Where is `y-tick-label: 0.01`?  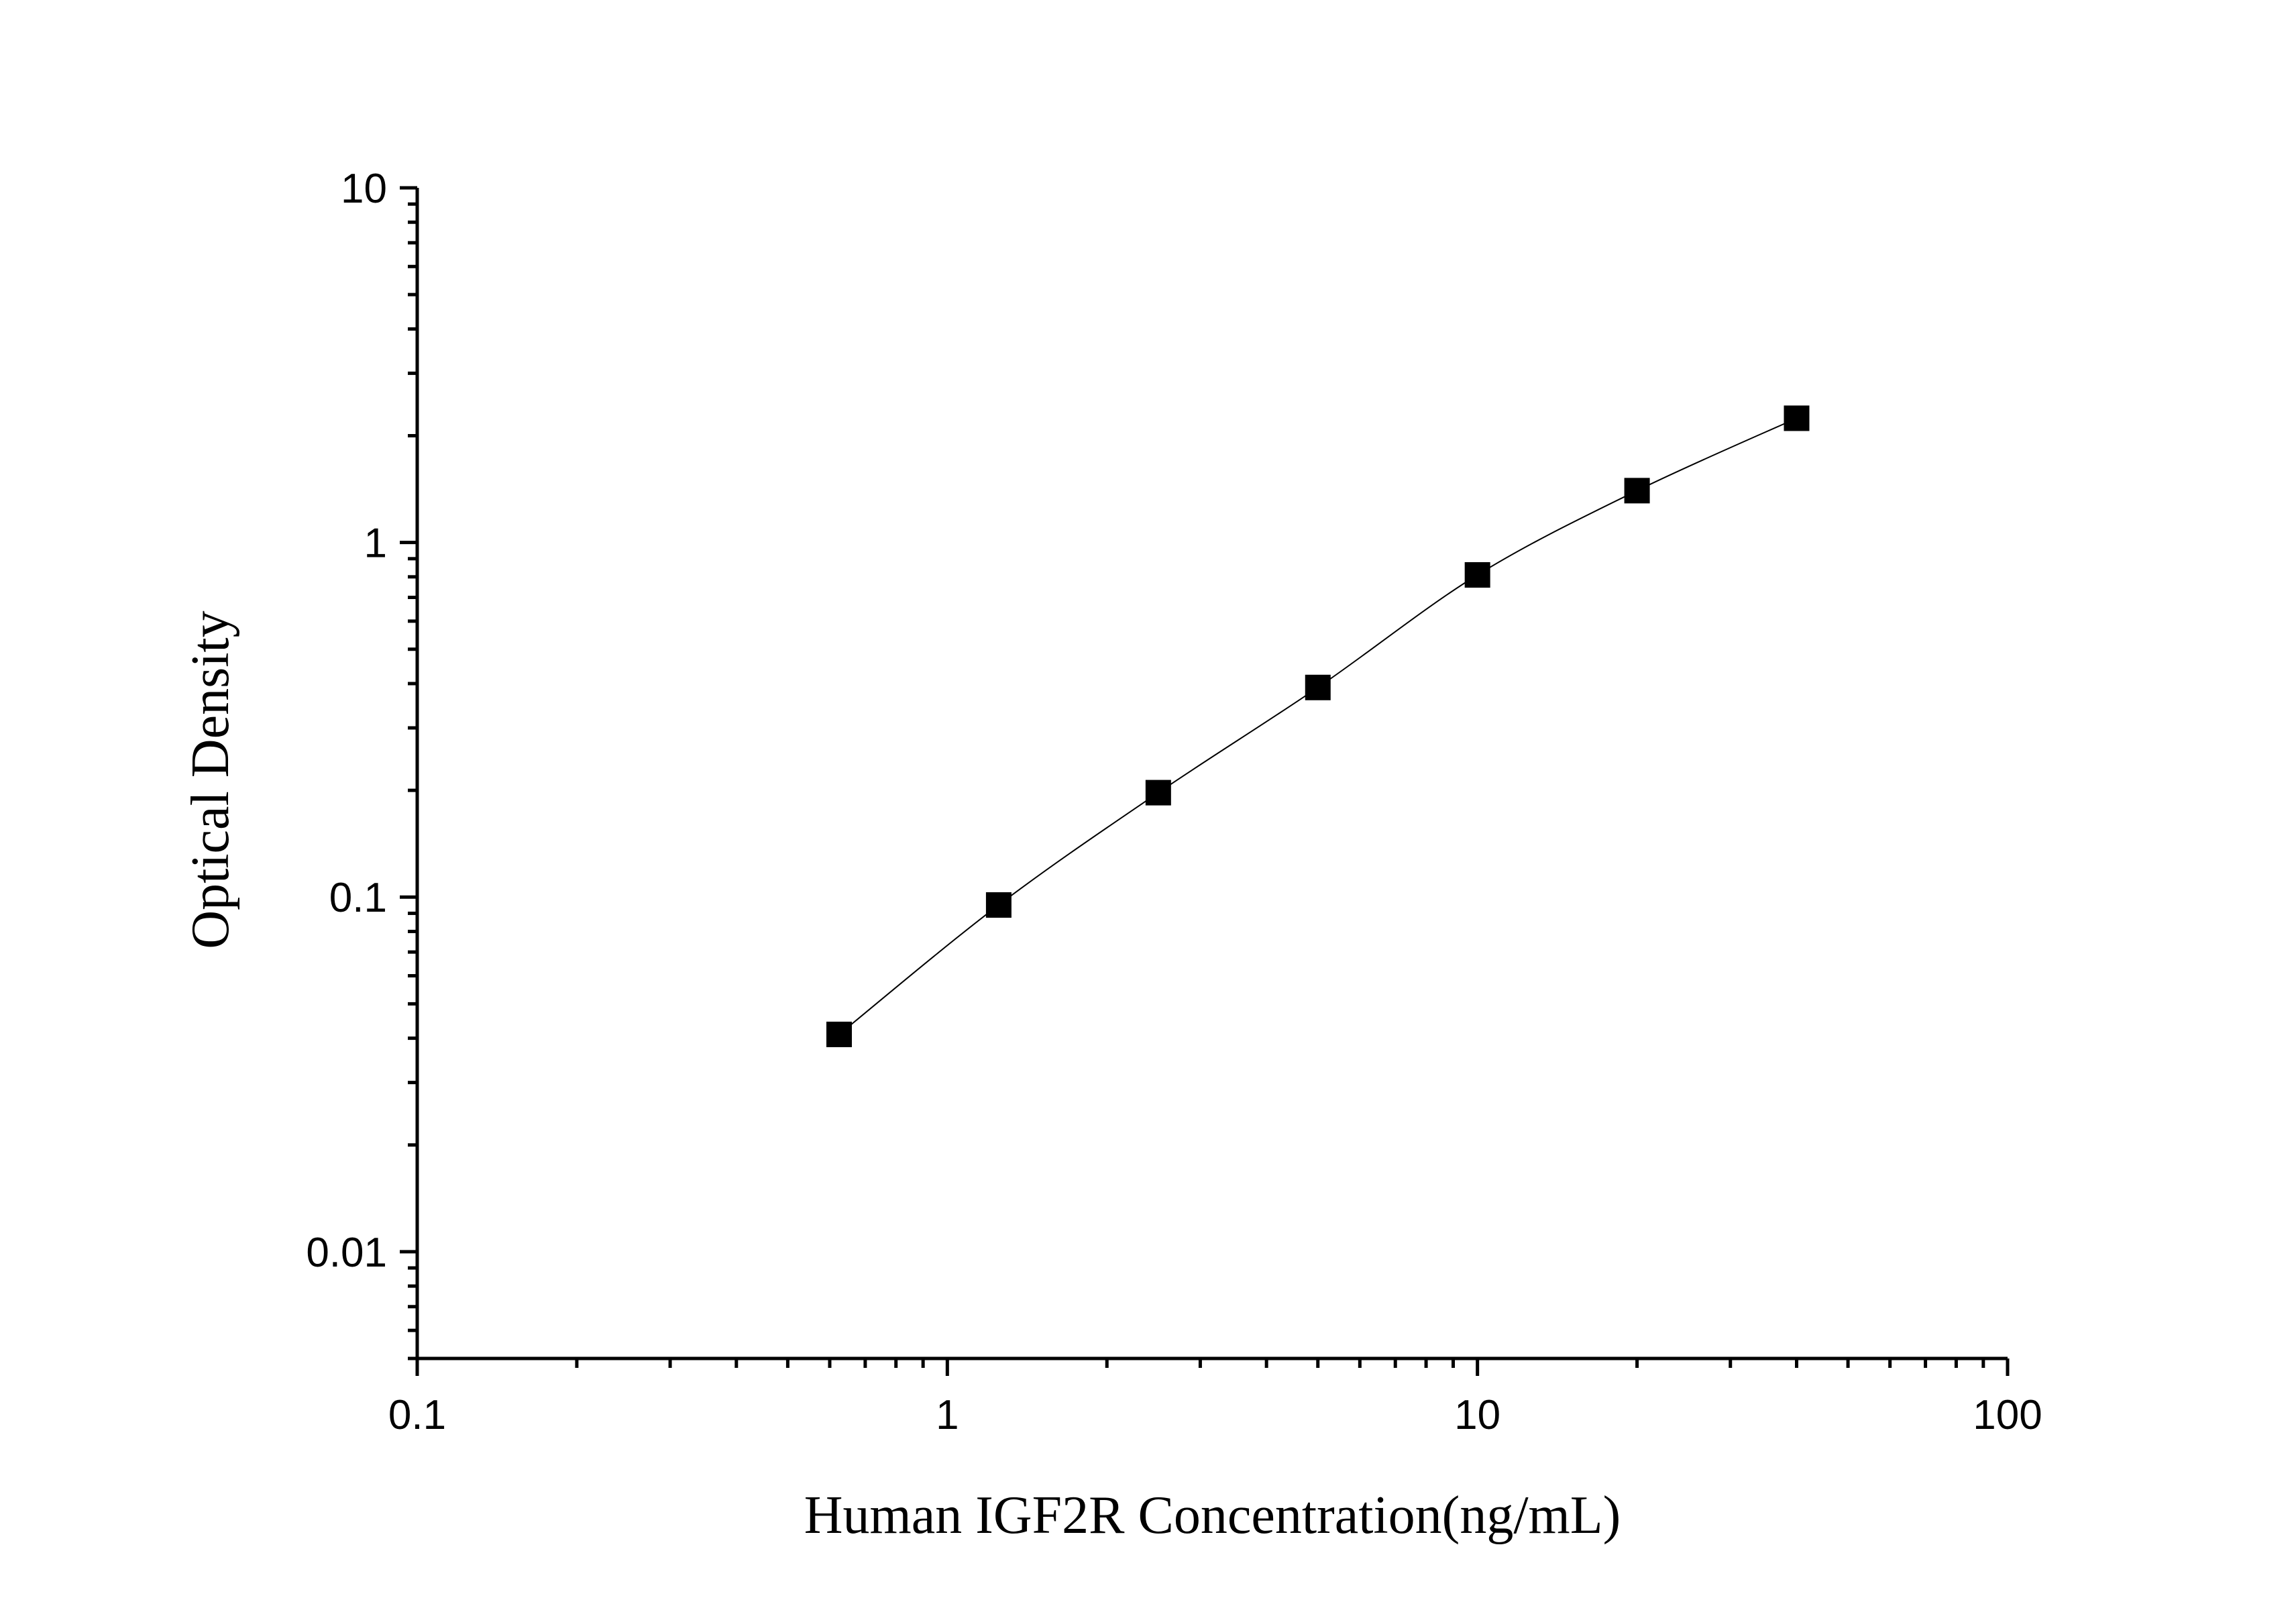 y-tick-label: 0.01 is located at coordinates (346, 1253).